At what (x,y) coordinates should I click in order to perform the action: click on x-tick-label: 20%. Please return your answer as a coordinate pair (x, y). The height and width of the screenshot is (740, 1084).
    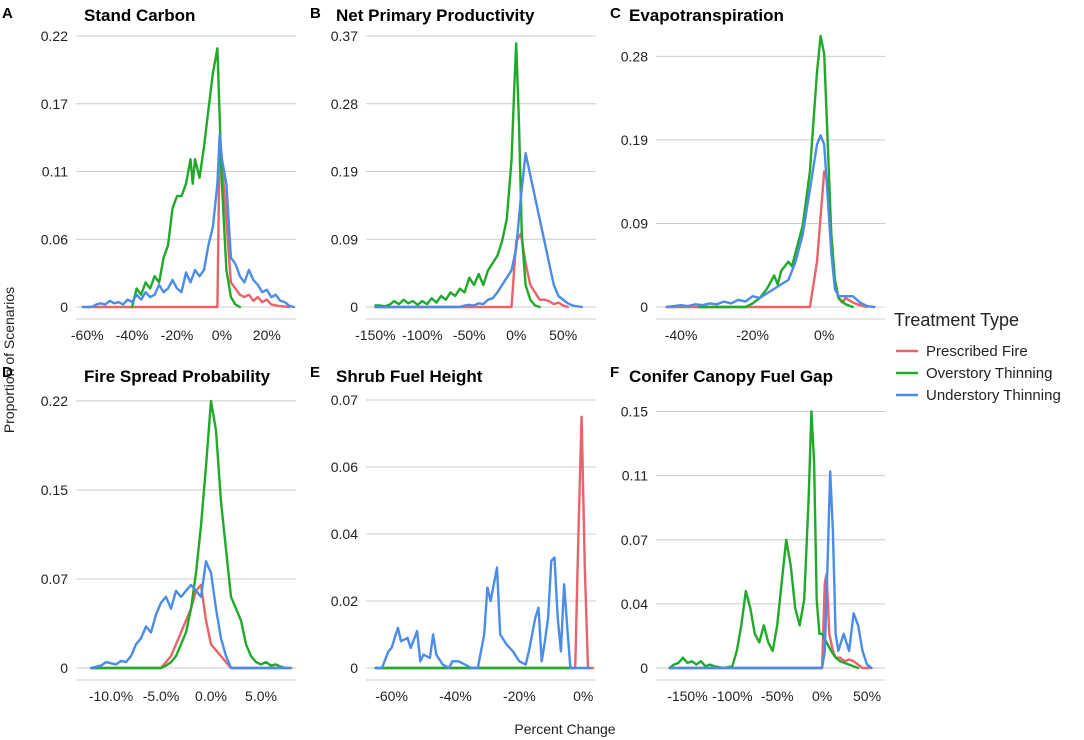
    Looking at the image, I should click on (267, 335).